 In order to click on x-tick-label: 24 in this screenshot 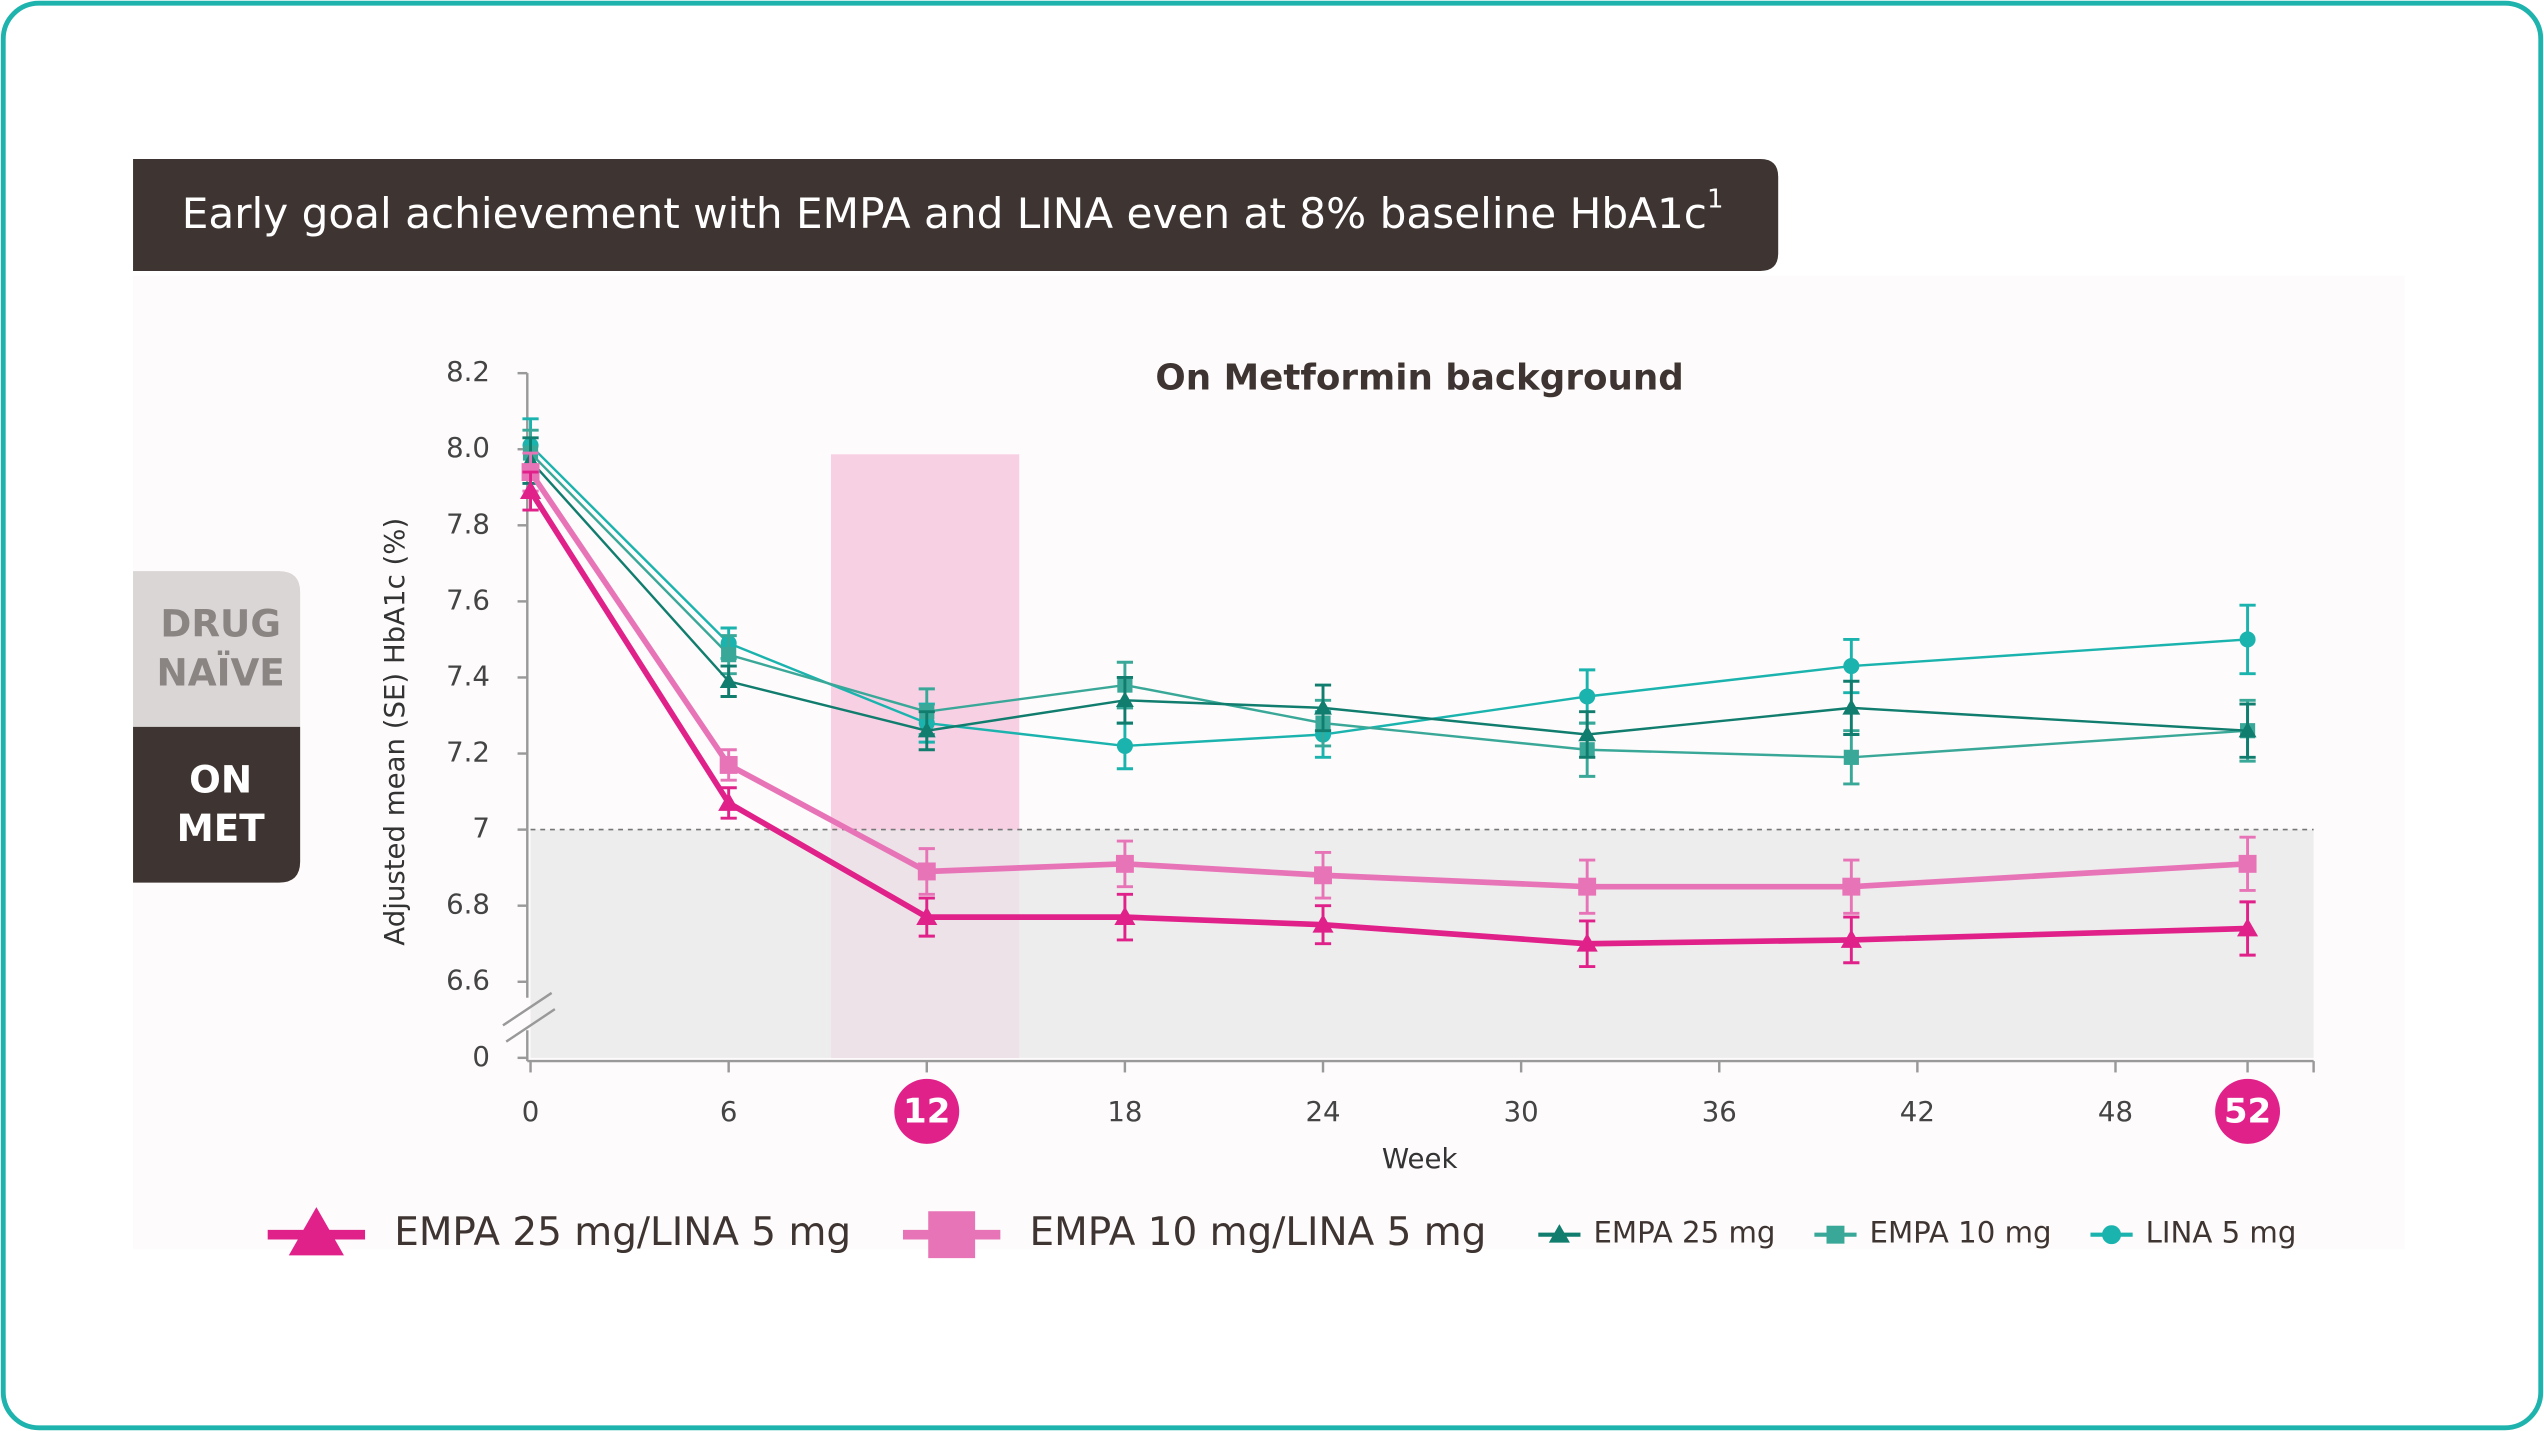, I will do `click(1322, 1111)`.